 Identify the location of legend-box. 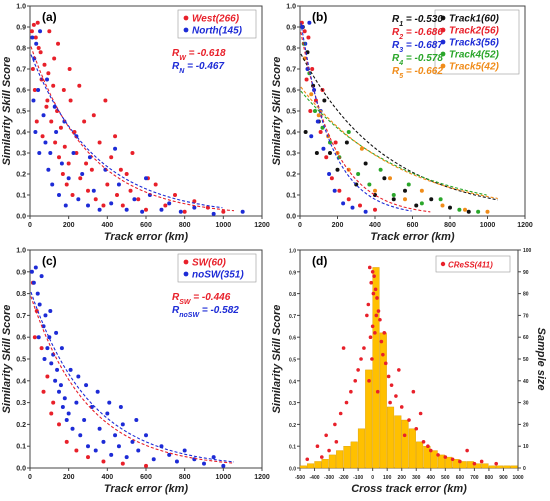
(217, 24).